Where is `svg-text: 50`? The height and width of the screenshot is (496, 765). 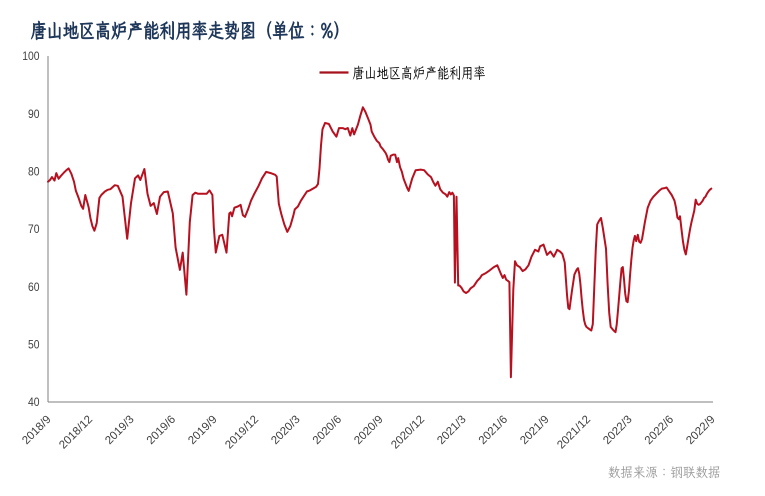
svg-text: 50 is located at coordinates (34, 345).